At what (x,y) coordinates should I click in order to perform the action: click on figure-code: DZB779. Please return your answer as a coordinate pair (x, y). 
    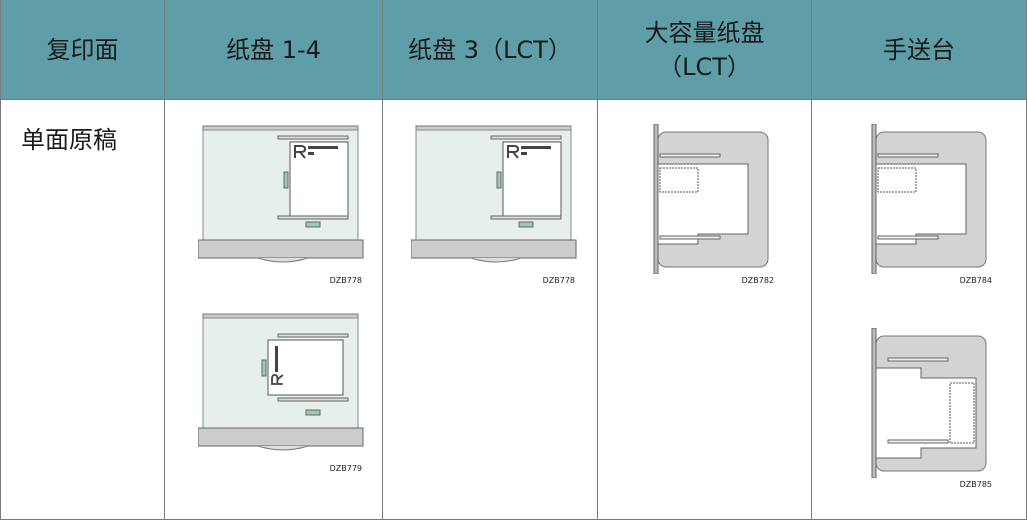
    Looking at the image, I should click on (345, 468).